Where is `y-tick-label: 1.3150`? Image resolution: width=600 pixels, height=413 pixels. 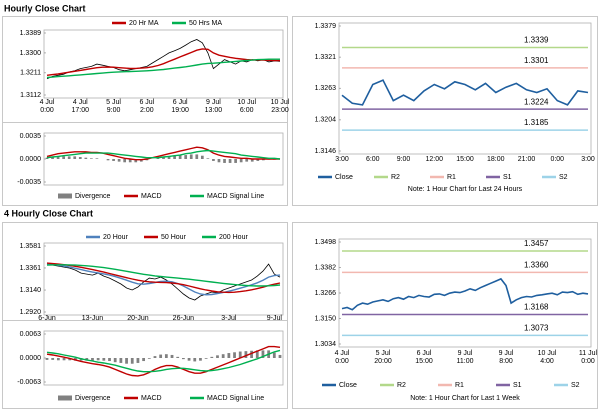
y-tick-label: 1.3150 is located at coordinates (326, 318).